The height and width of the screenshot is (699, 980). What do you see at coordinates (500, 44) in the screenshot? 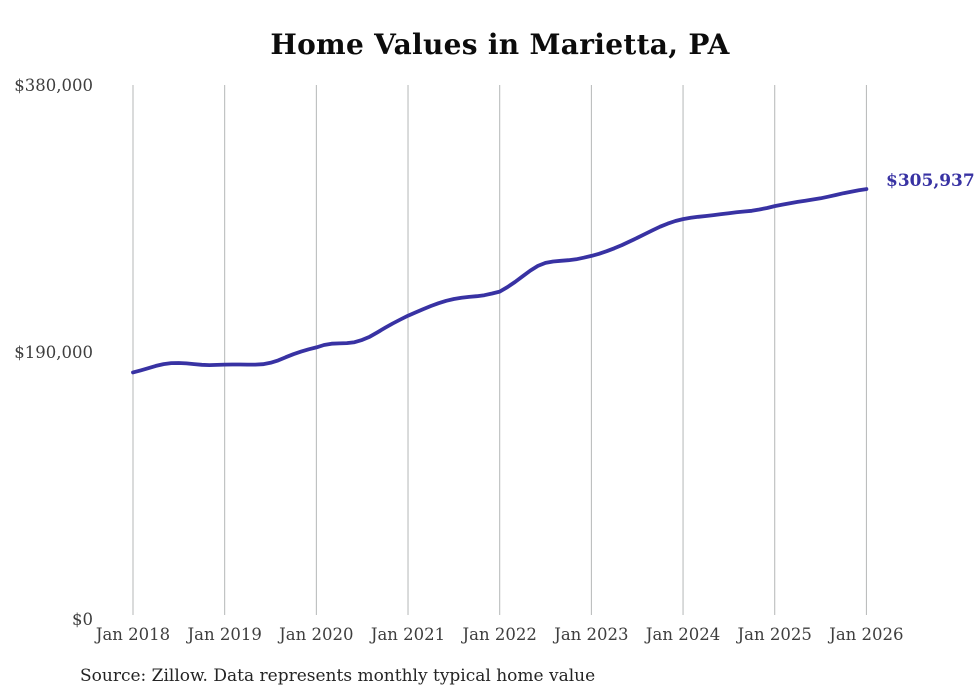
I see `chart-title: Home Values in Marietta, PA` at bounding box center [500, 44].